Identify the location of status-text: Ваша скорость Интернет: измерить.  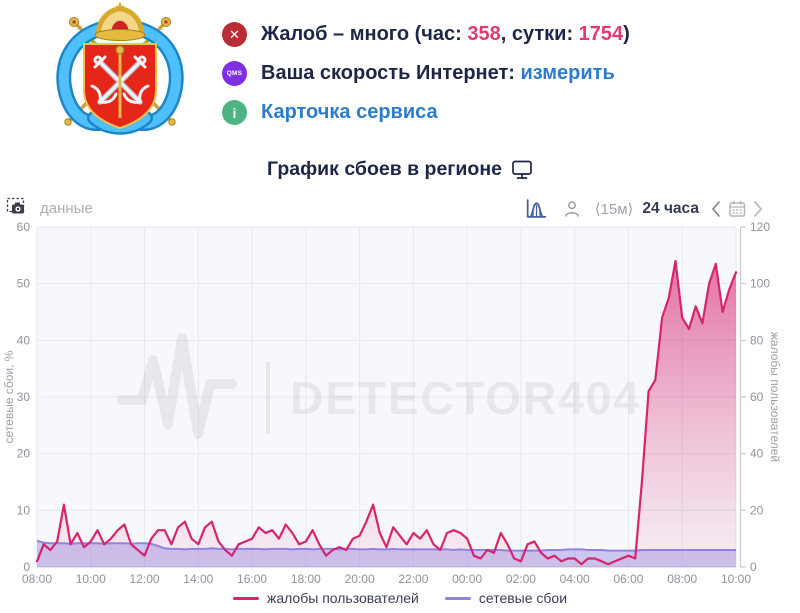
(438, 73).